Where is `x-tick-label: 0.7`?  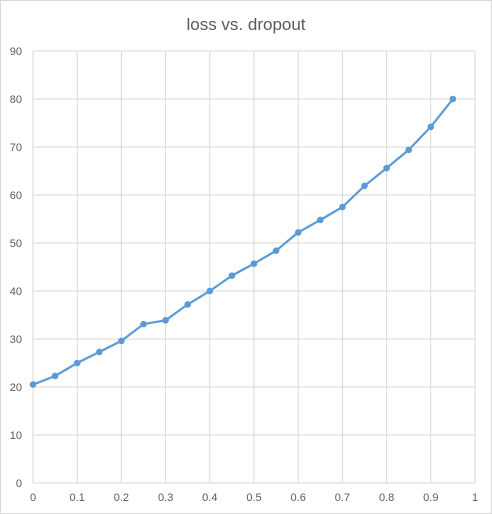
x-tick-label: 0.7 is located at coordinates (342, 498).